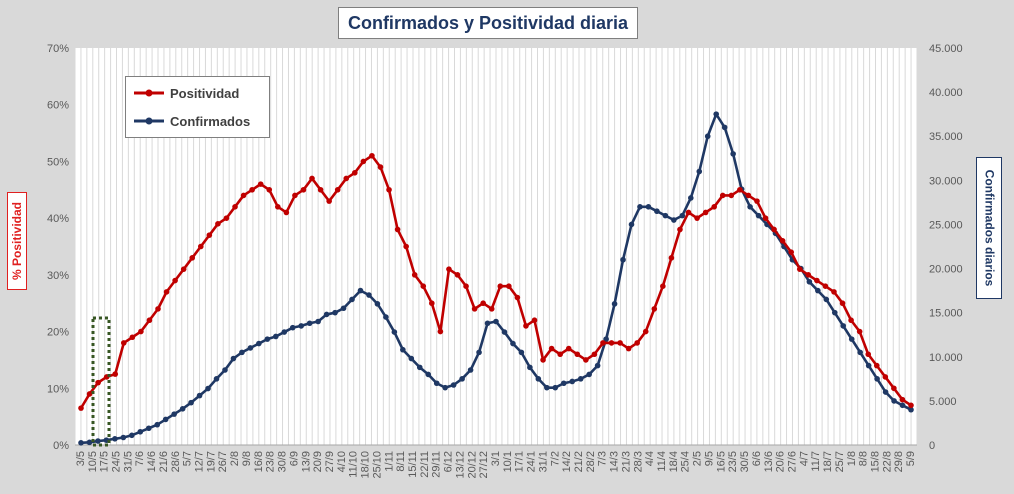 Image resolution: width=1014 pixels, height=494 pixels. Describe the element at coordinates (188, 458) in the screenshot. I see `x-tick-label: 5/7` at that location.